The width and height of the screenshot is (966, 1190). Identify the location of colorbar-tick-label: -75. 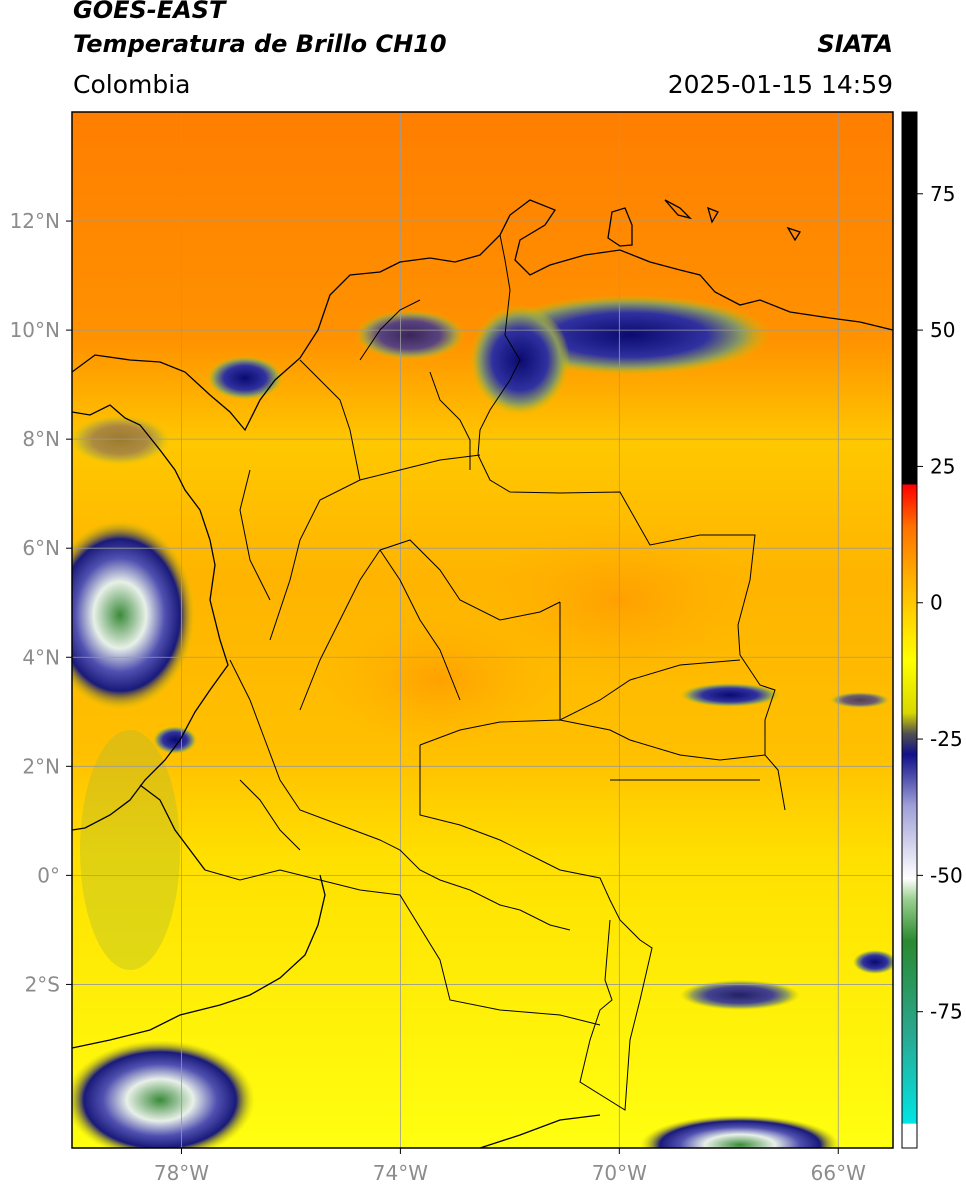
(946, 1012).